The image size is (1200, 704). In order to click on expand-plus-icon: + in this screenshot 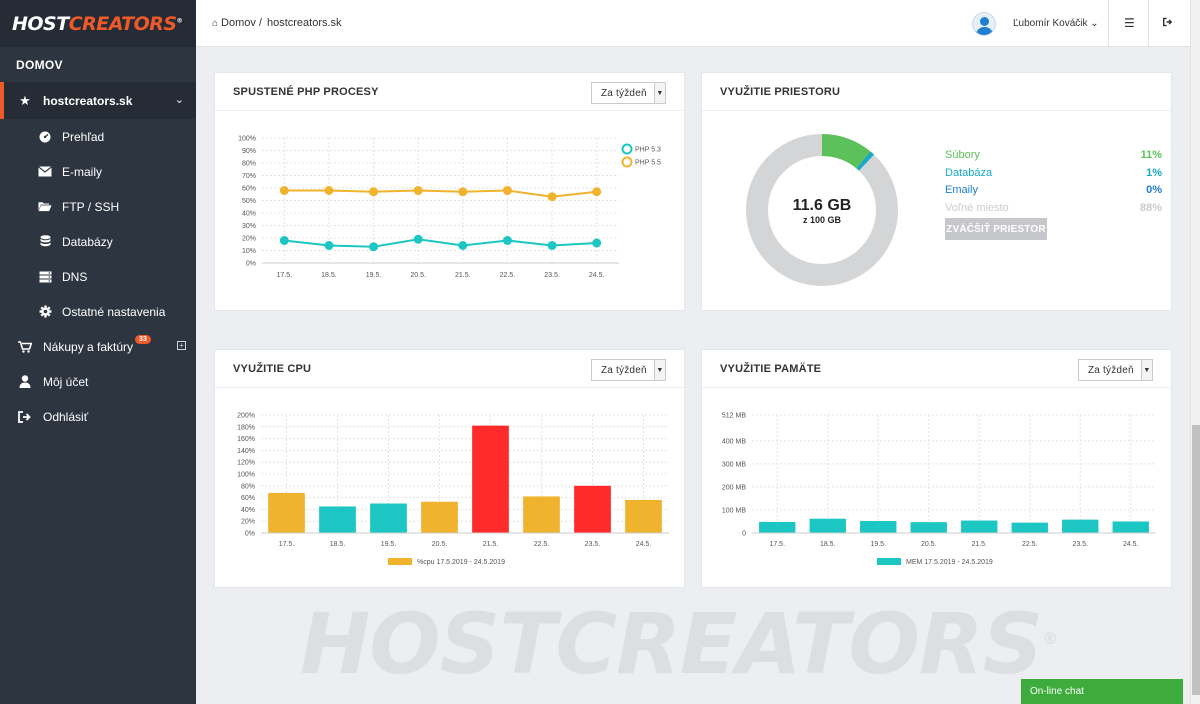, I will do `click(181, 345)`.